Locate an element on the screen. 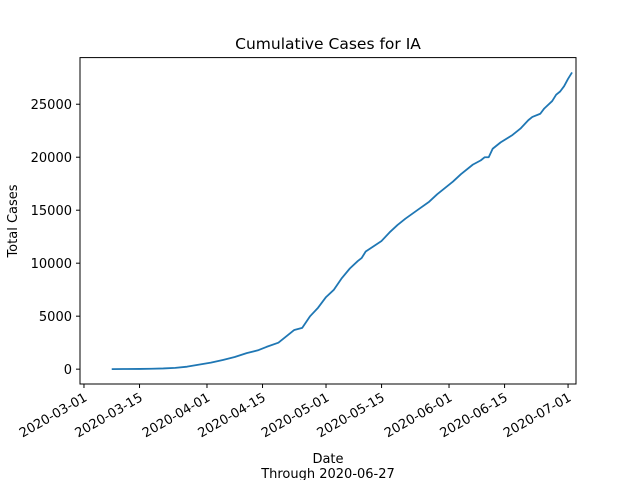 The height and width of the screenshot is (480, 640). y-axis-label: Total Cases is located at coordinates (13, 221).